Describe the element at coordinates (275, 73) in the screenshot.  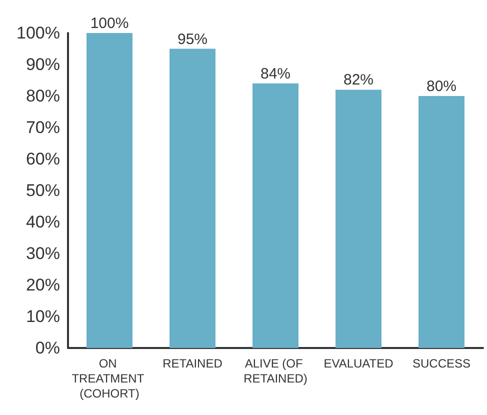
I see `data-label: 84%` at that location.